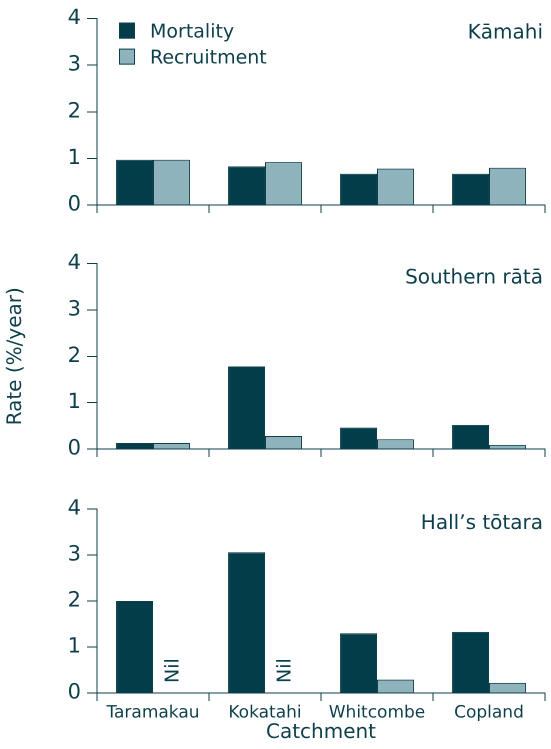 This screenshot has width=551, height=749. I want to click on chart-title: Kāmahi, so click(505, 32).